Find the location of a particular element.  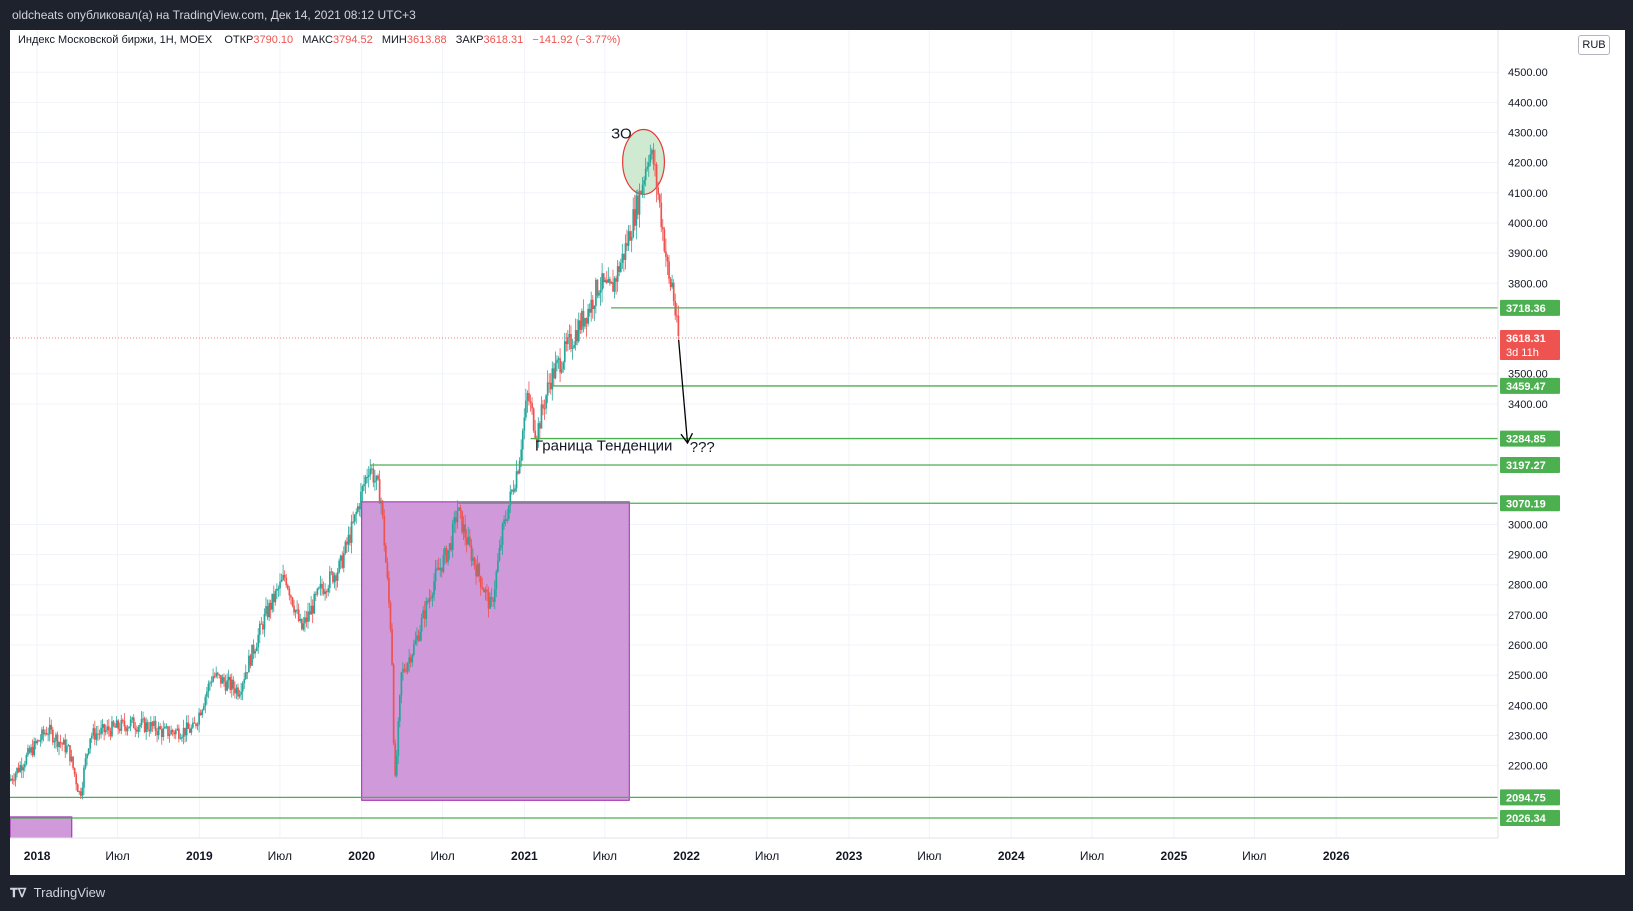

y-tick-label: 2700.00 is located at coordinates (1528, 616).